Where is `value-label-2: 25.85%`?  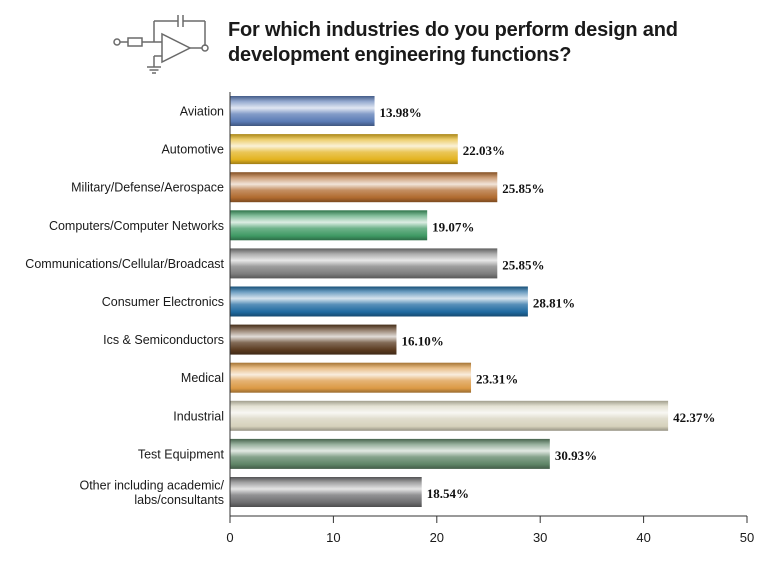 value-label-2: 25.85% is located at coordinates (523, 188).